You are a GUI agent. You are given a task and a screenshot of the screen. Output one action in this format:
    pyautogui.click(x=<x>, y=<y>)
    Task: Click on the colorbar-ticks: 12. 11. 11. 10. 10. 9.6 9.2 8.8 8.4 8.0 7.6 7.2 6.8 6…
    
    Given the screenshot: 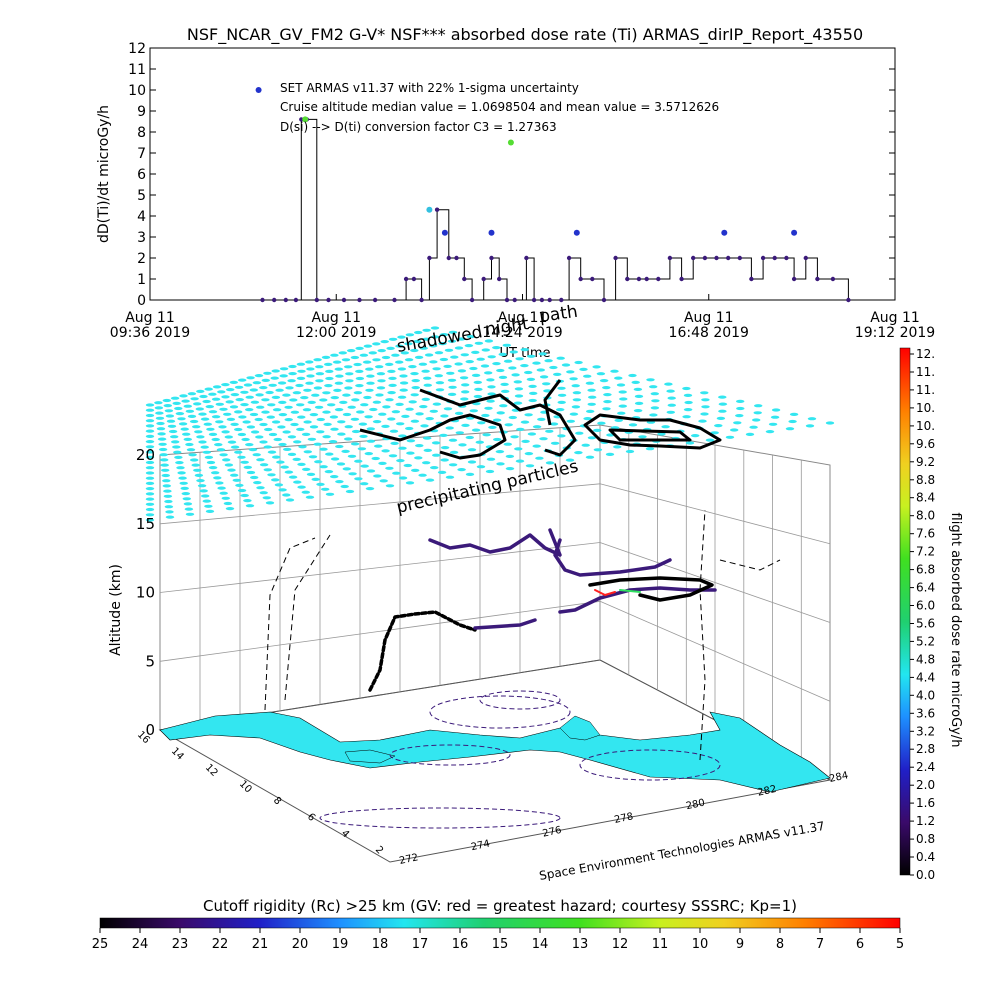 What is the action you would take?
    pyautogui.click(x=922, y=614)
    